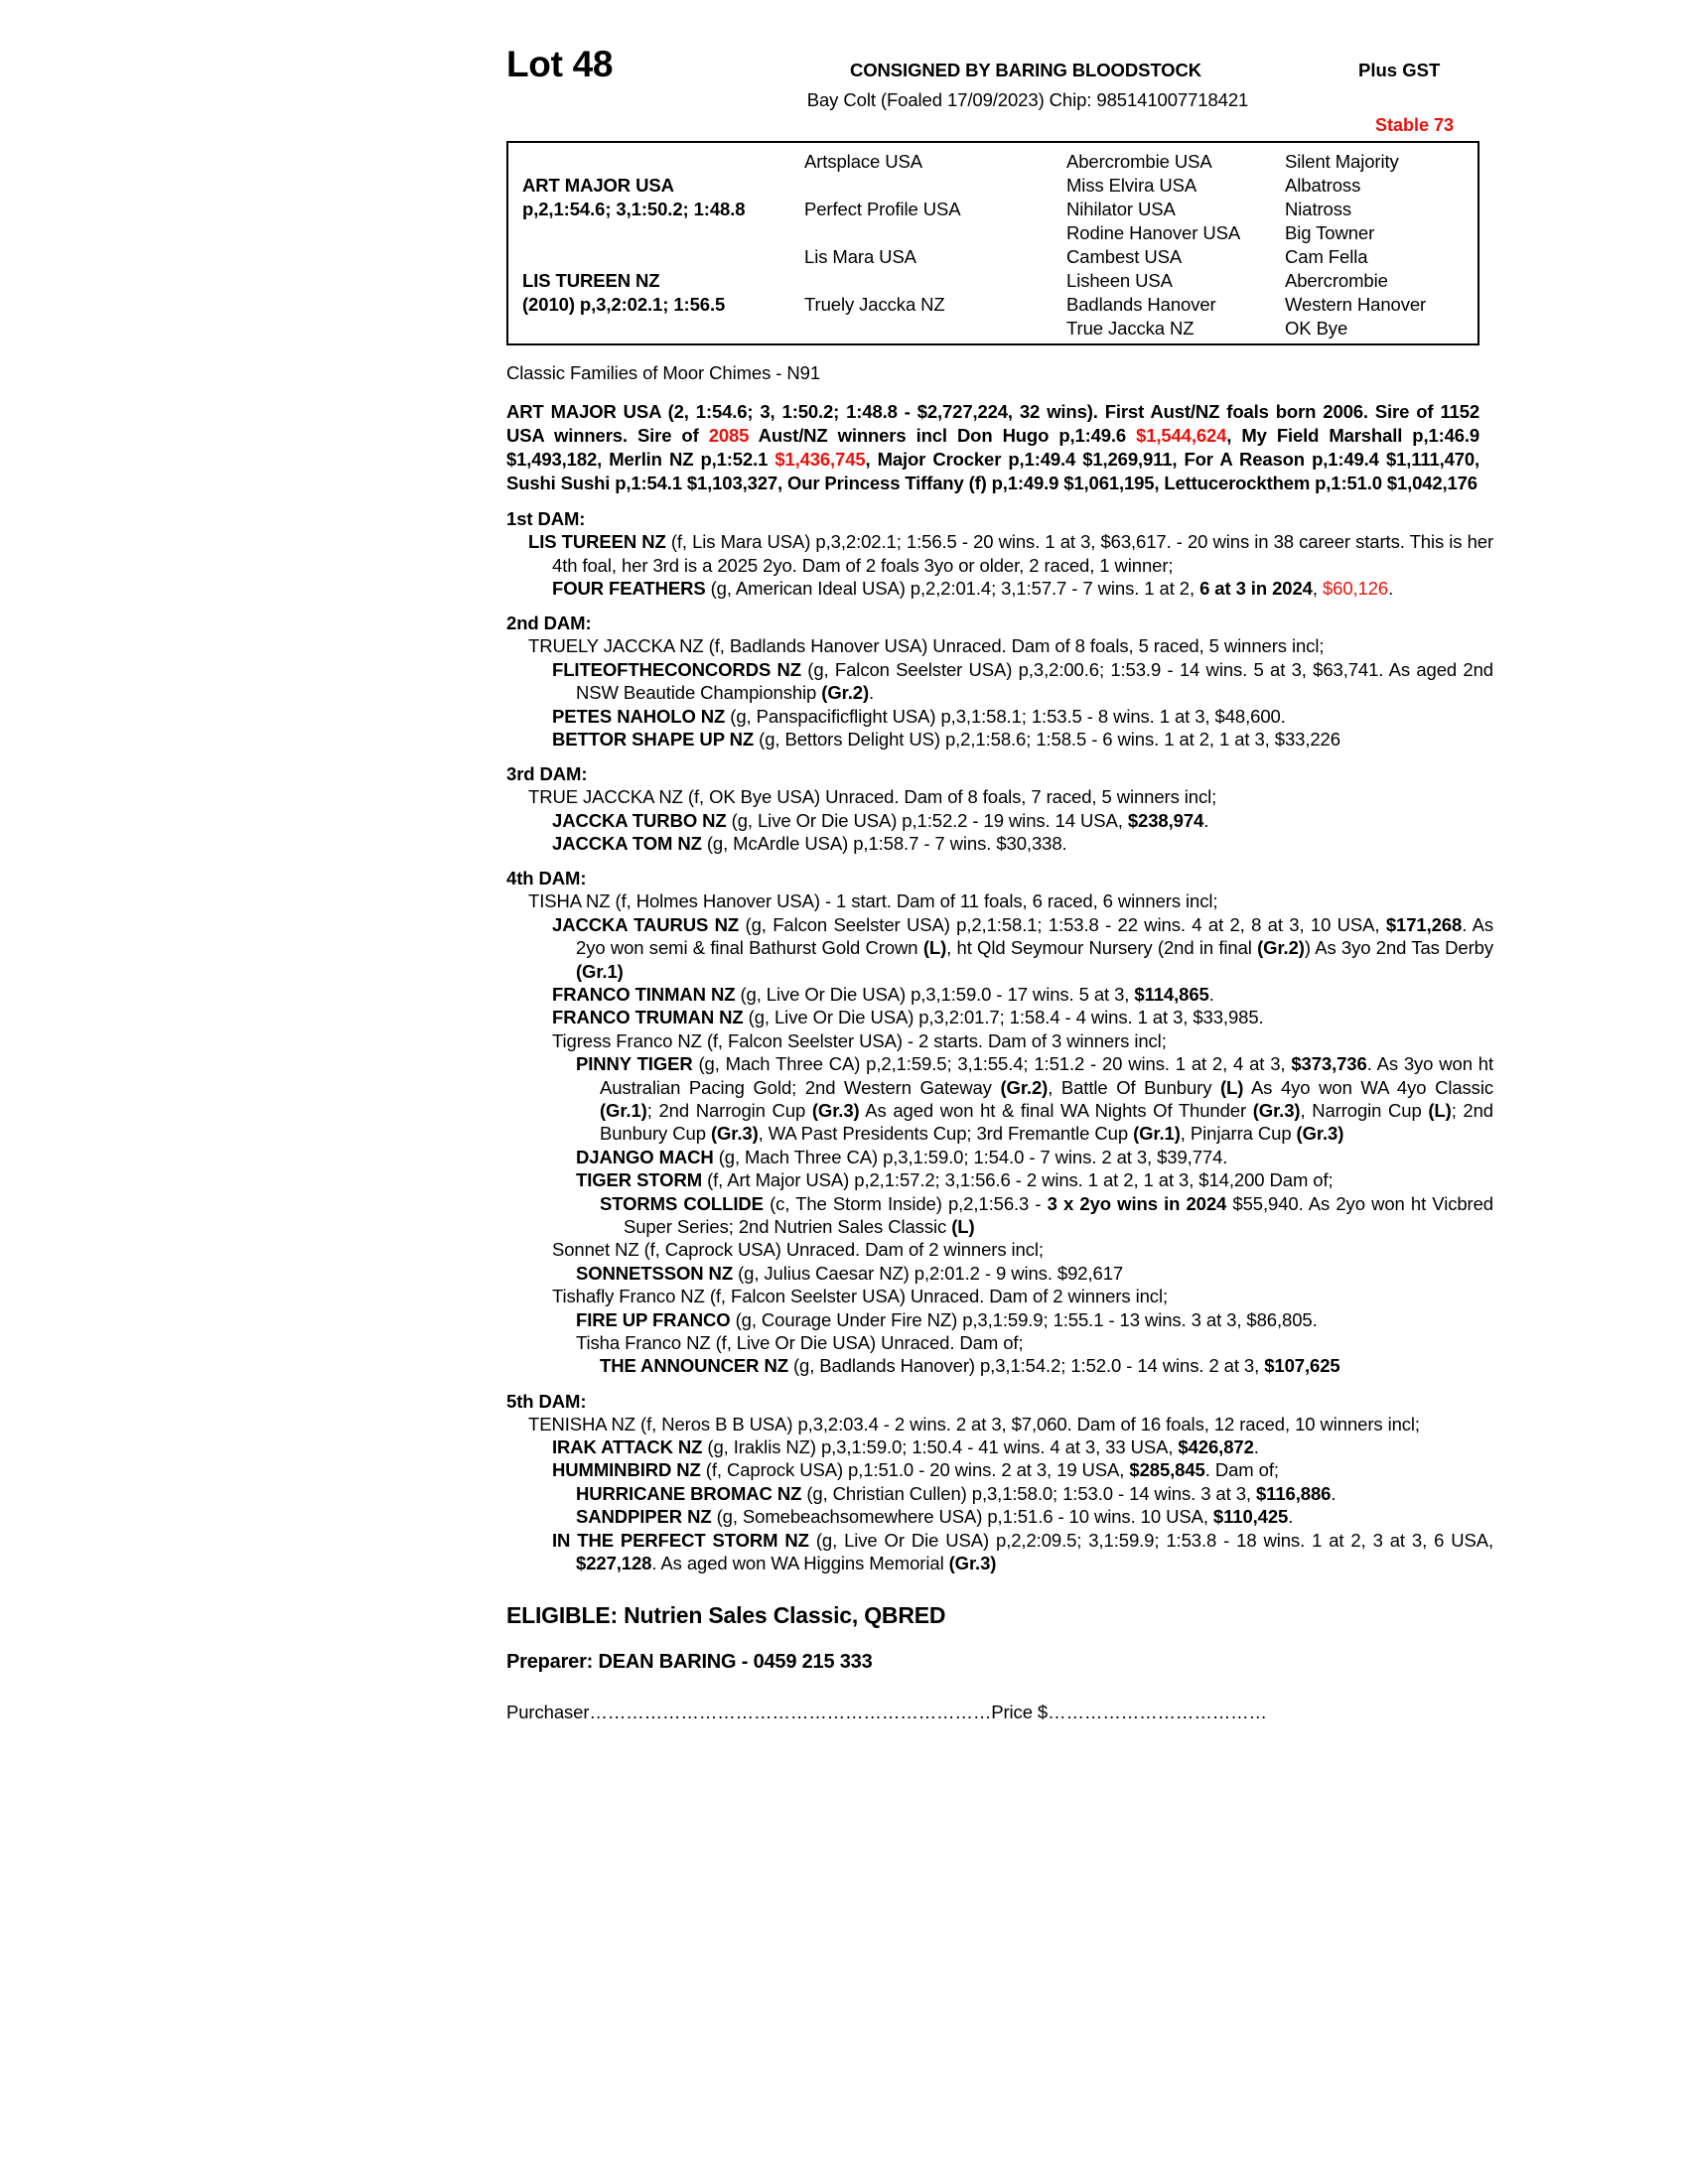 The image size is (1688, 2184). I want to click on sire-ggp-3: Niatross, so click(1318, 209).